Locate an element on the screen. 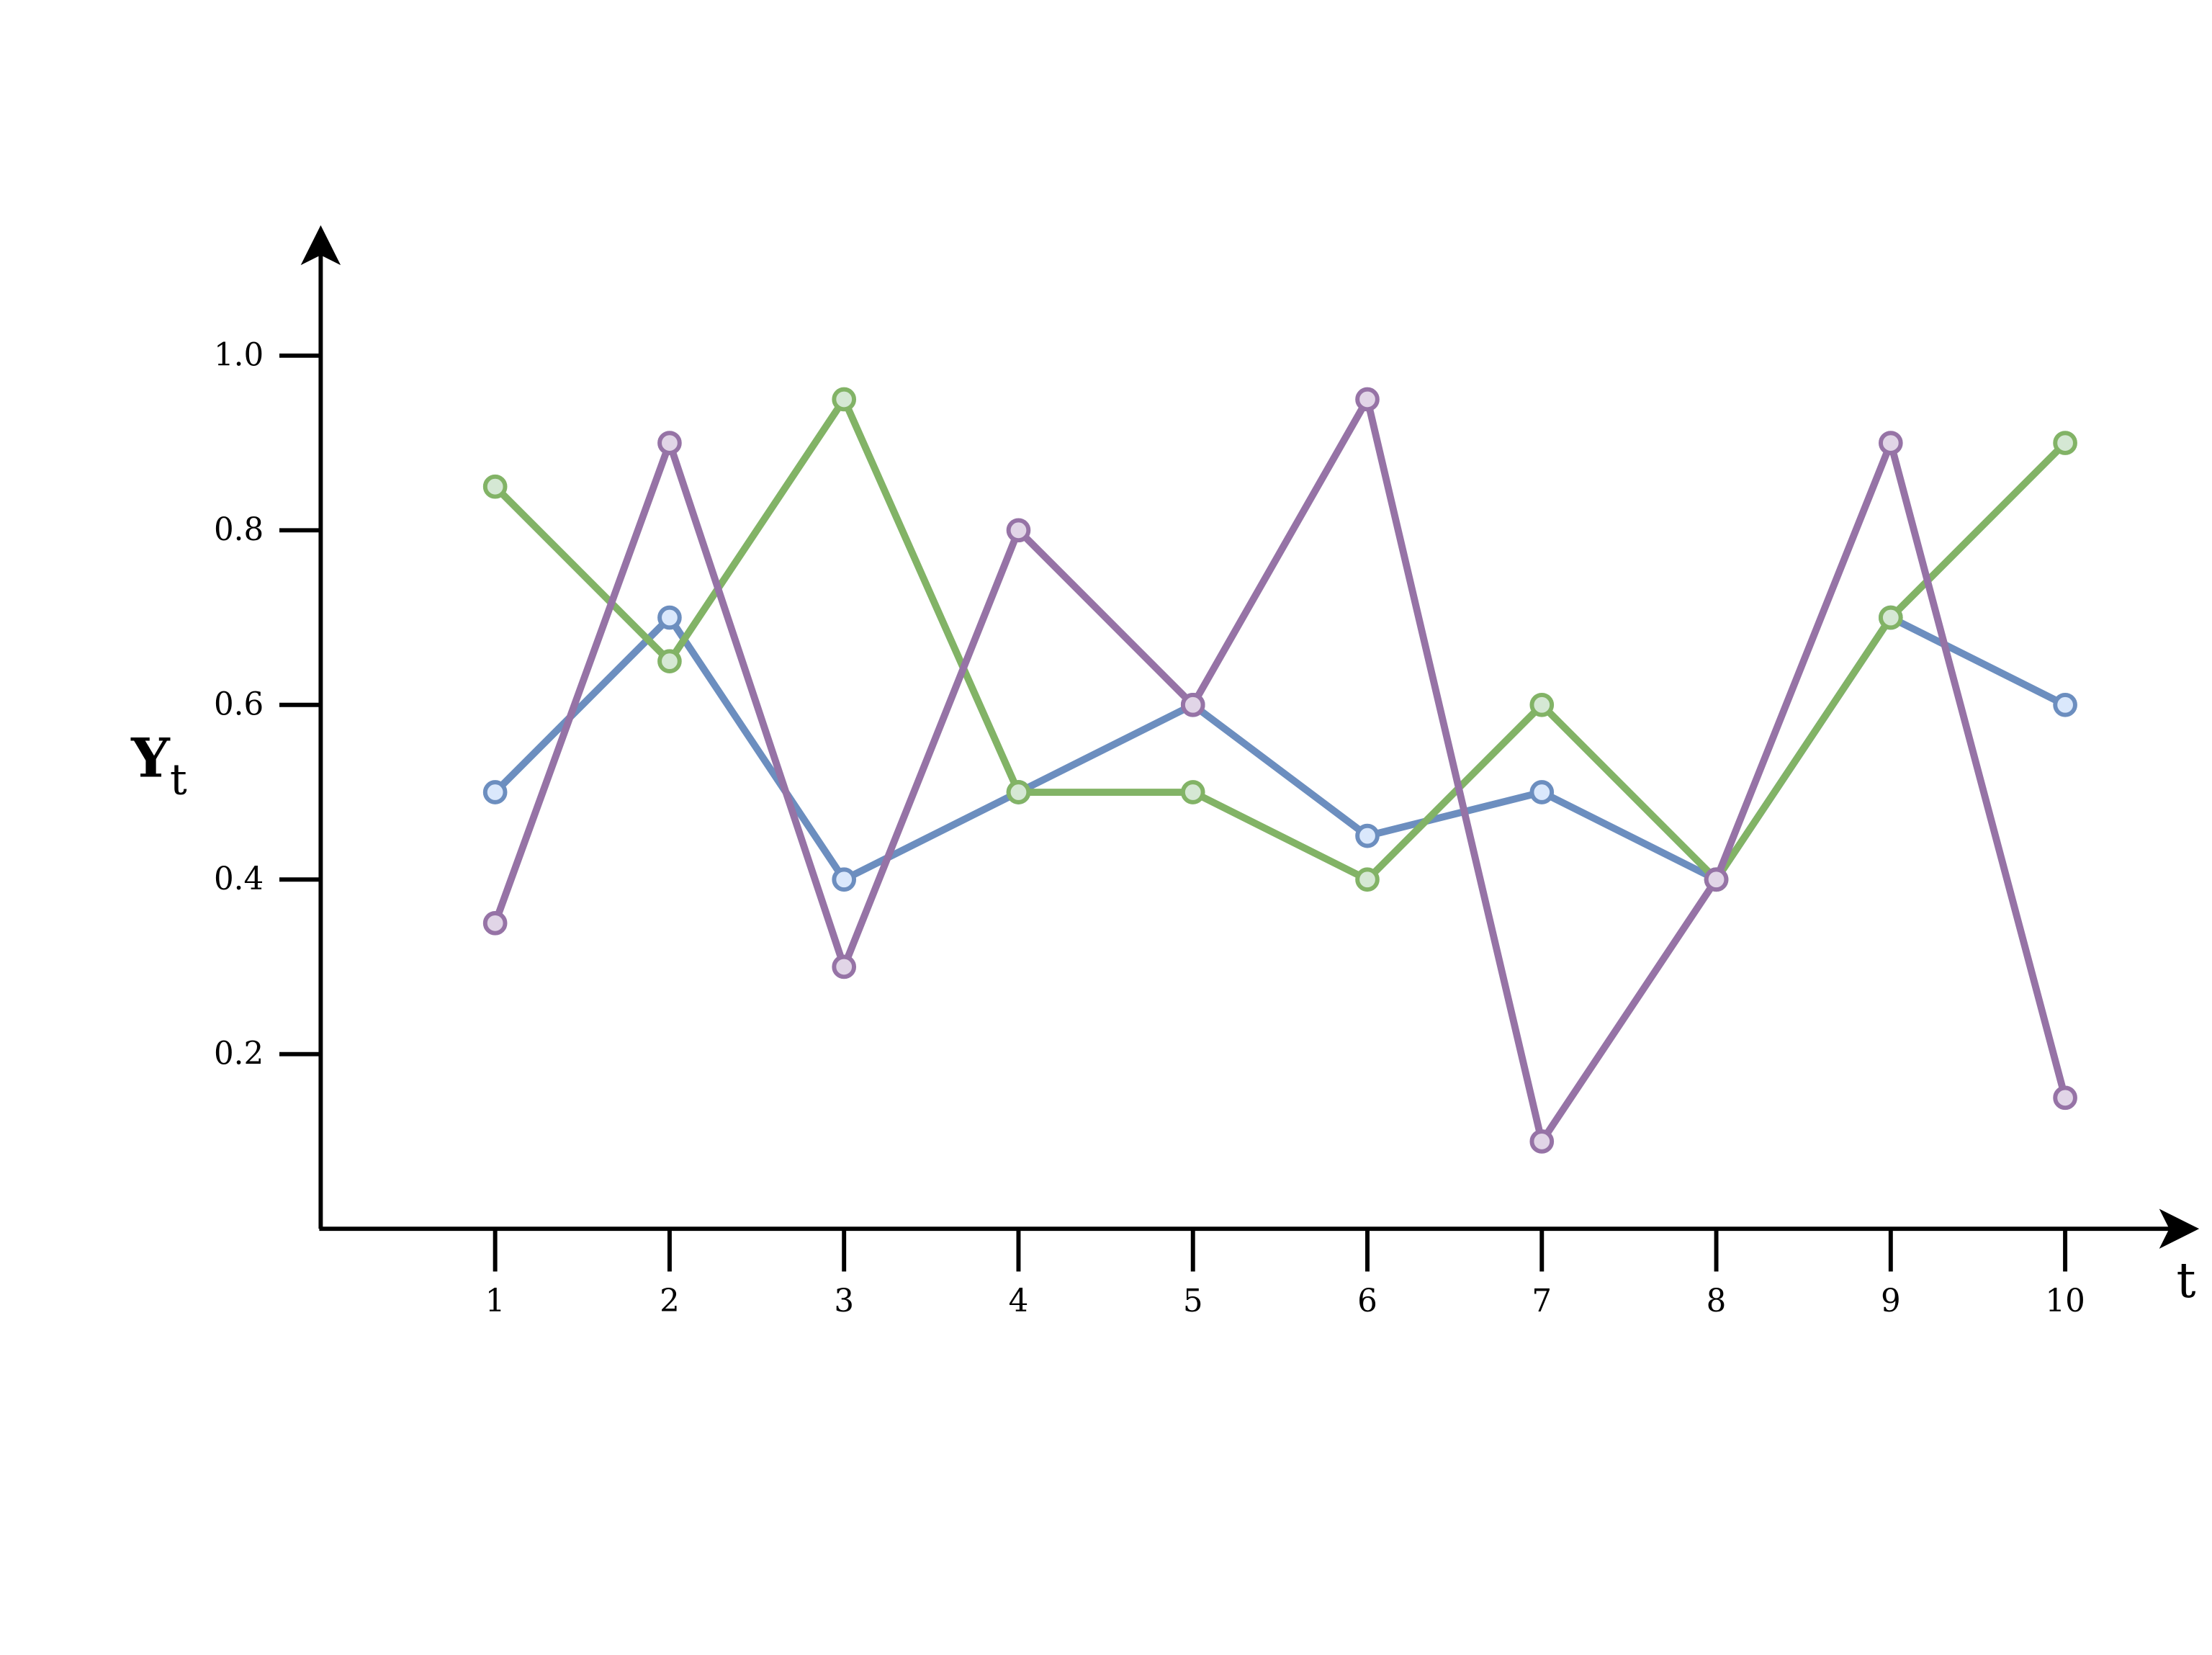 This screenshot has height=1655, width=2212. y-axis-arrow is located at coordinates (320, 246).